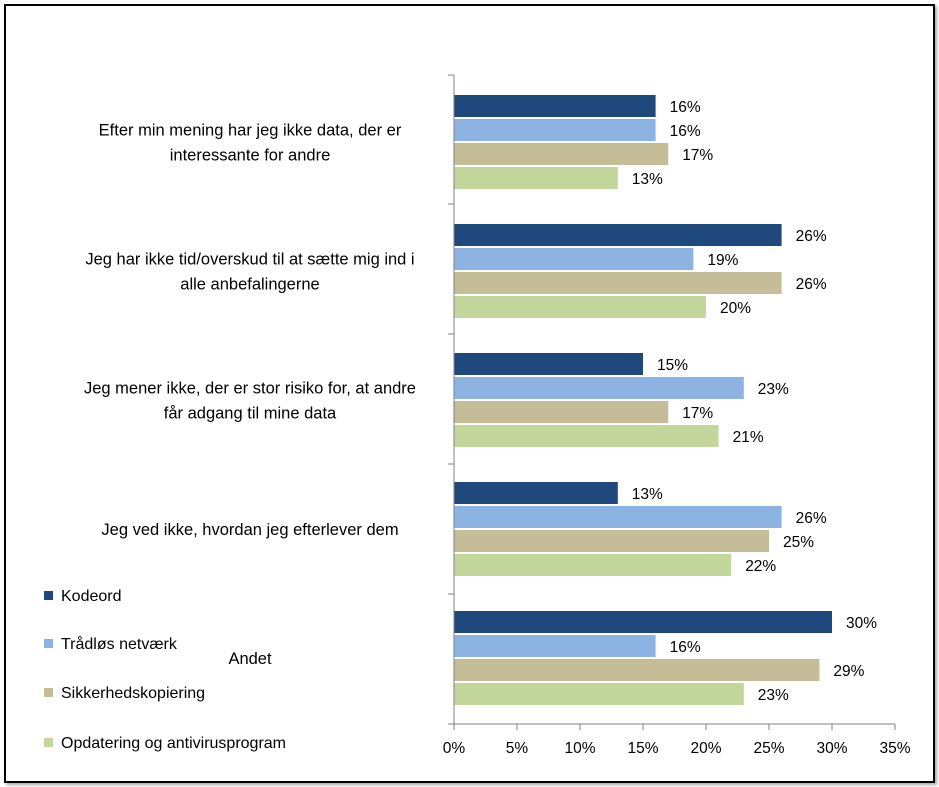 The height and width of the screenshot is (787, 939). I want to click on data-label: 30%, so click(861, 623).